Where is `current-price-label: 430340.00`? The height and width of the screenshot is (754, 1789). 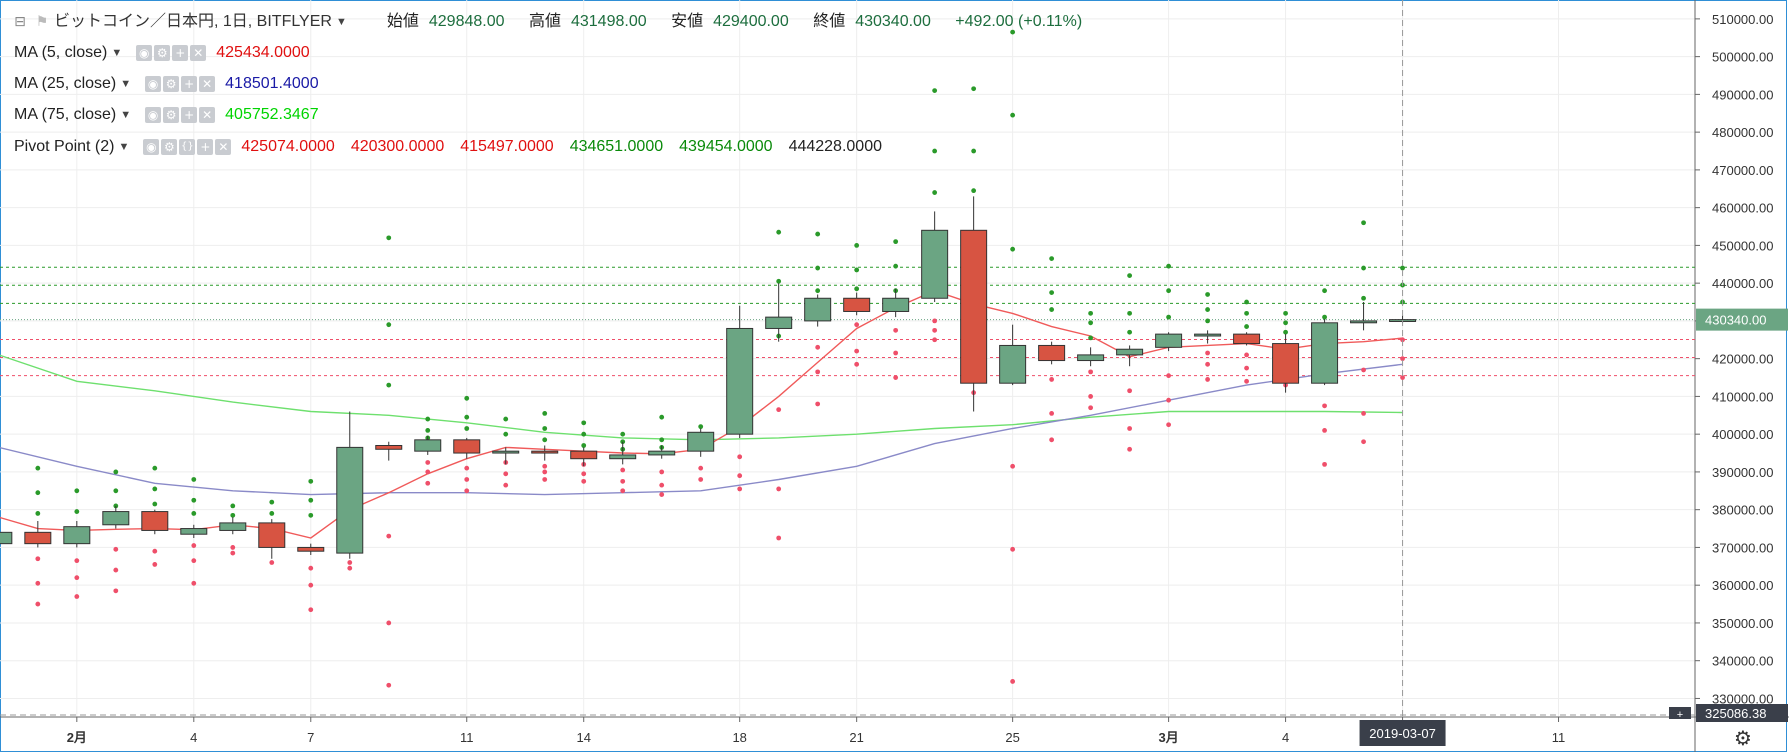 current-price-label: 430340.00 is located at coordinates (1735, 320).